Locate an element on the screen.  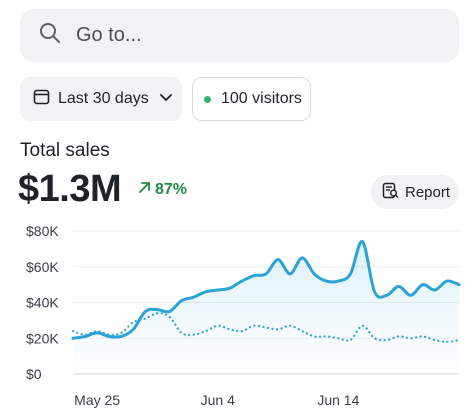
y-tick-label: $60K is located at coordinates (42, 267).